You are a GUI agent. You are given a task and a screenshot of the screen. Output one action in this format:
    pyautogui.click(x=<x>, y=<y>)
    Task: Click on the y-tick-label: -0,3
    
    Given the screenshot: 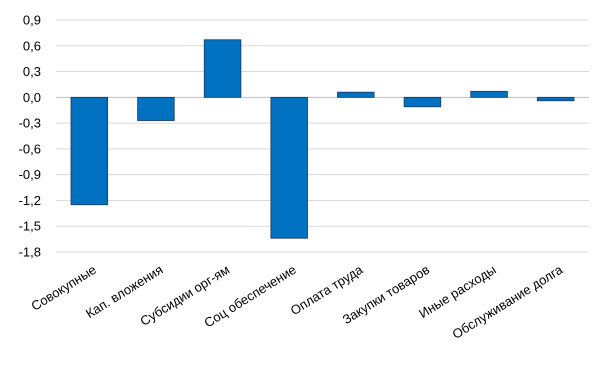 What is the action you would take?
    pyautogui.click(x=30, y=123)
    